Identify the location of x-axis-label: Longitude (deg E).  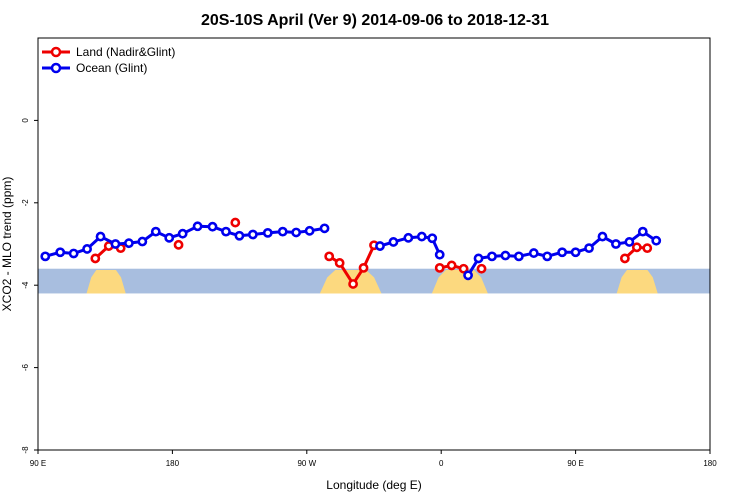
(373, 485).